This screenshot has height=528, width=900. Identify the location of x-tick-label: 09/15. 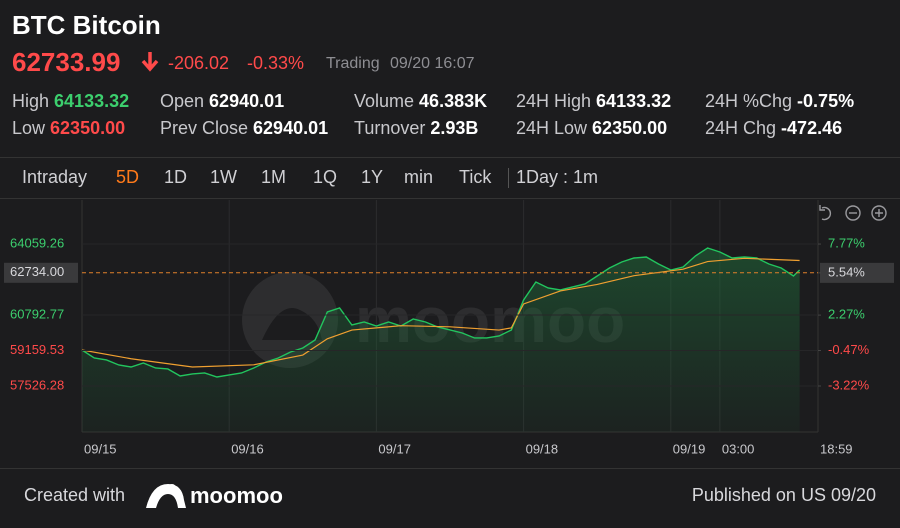
(100, 448).